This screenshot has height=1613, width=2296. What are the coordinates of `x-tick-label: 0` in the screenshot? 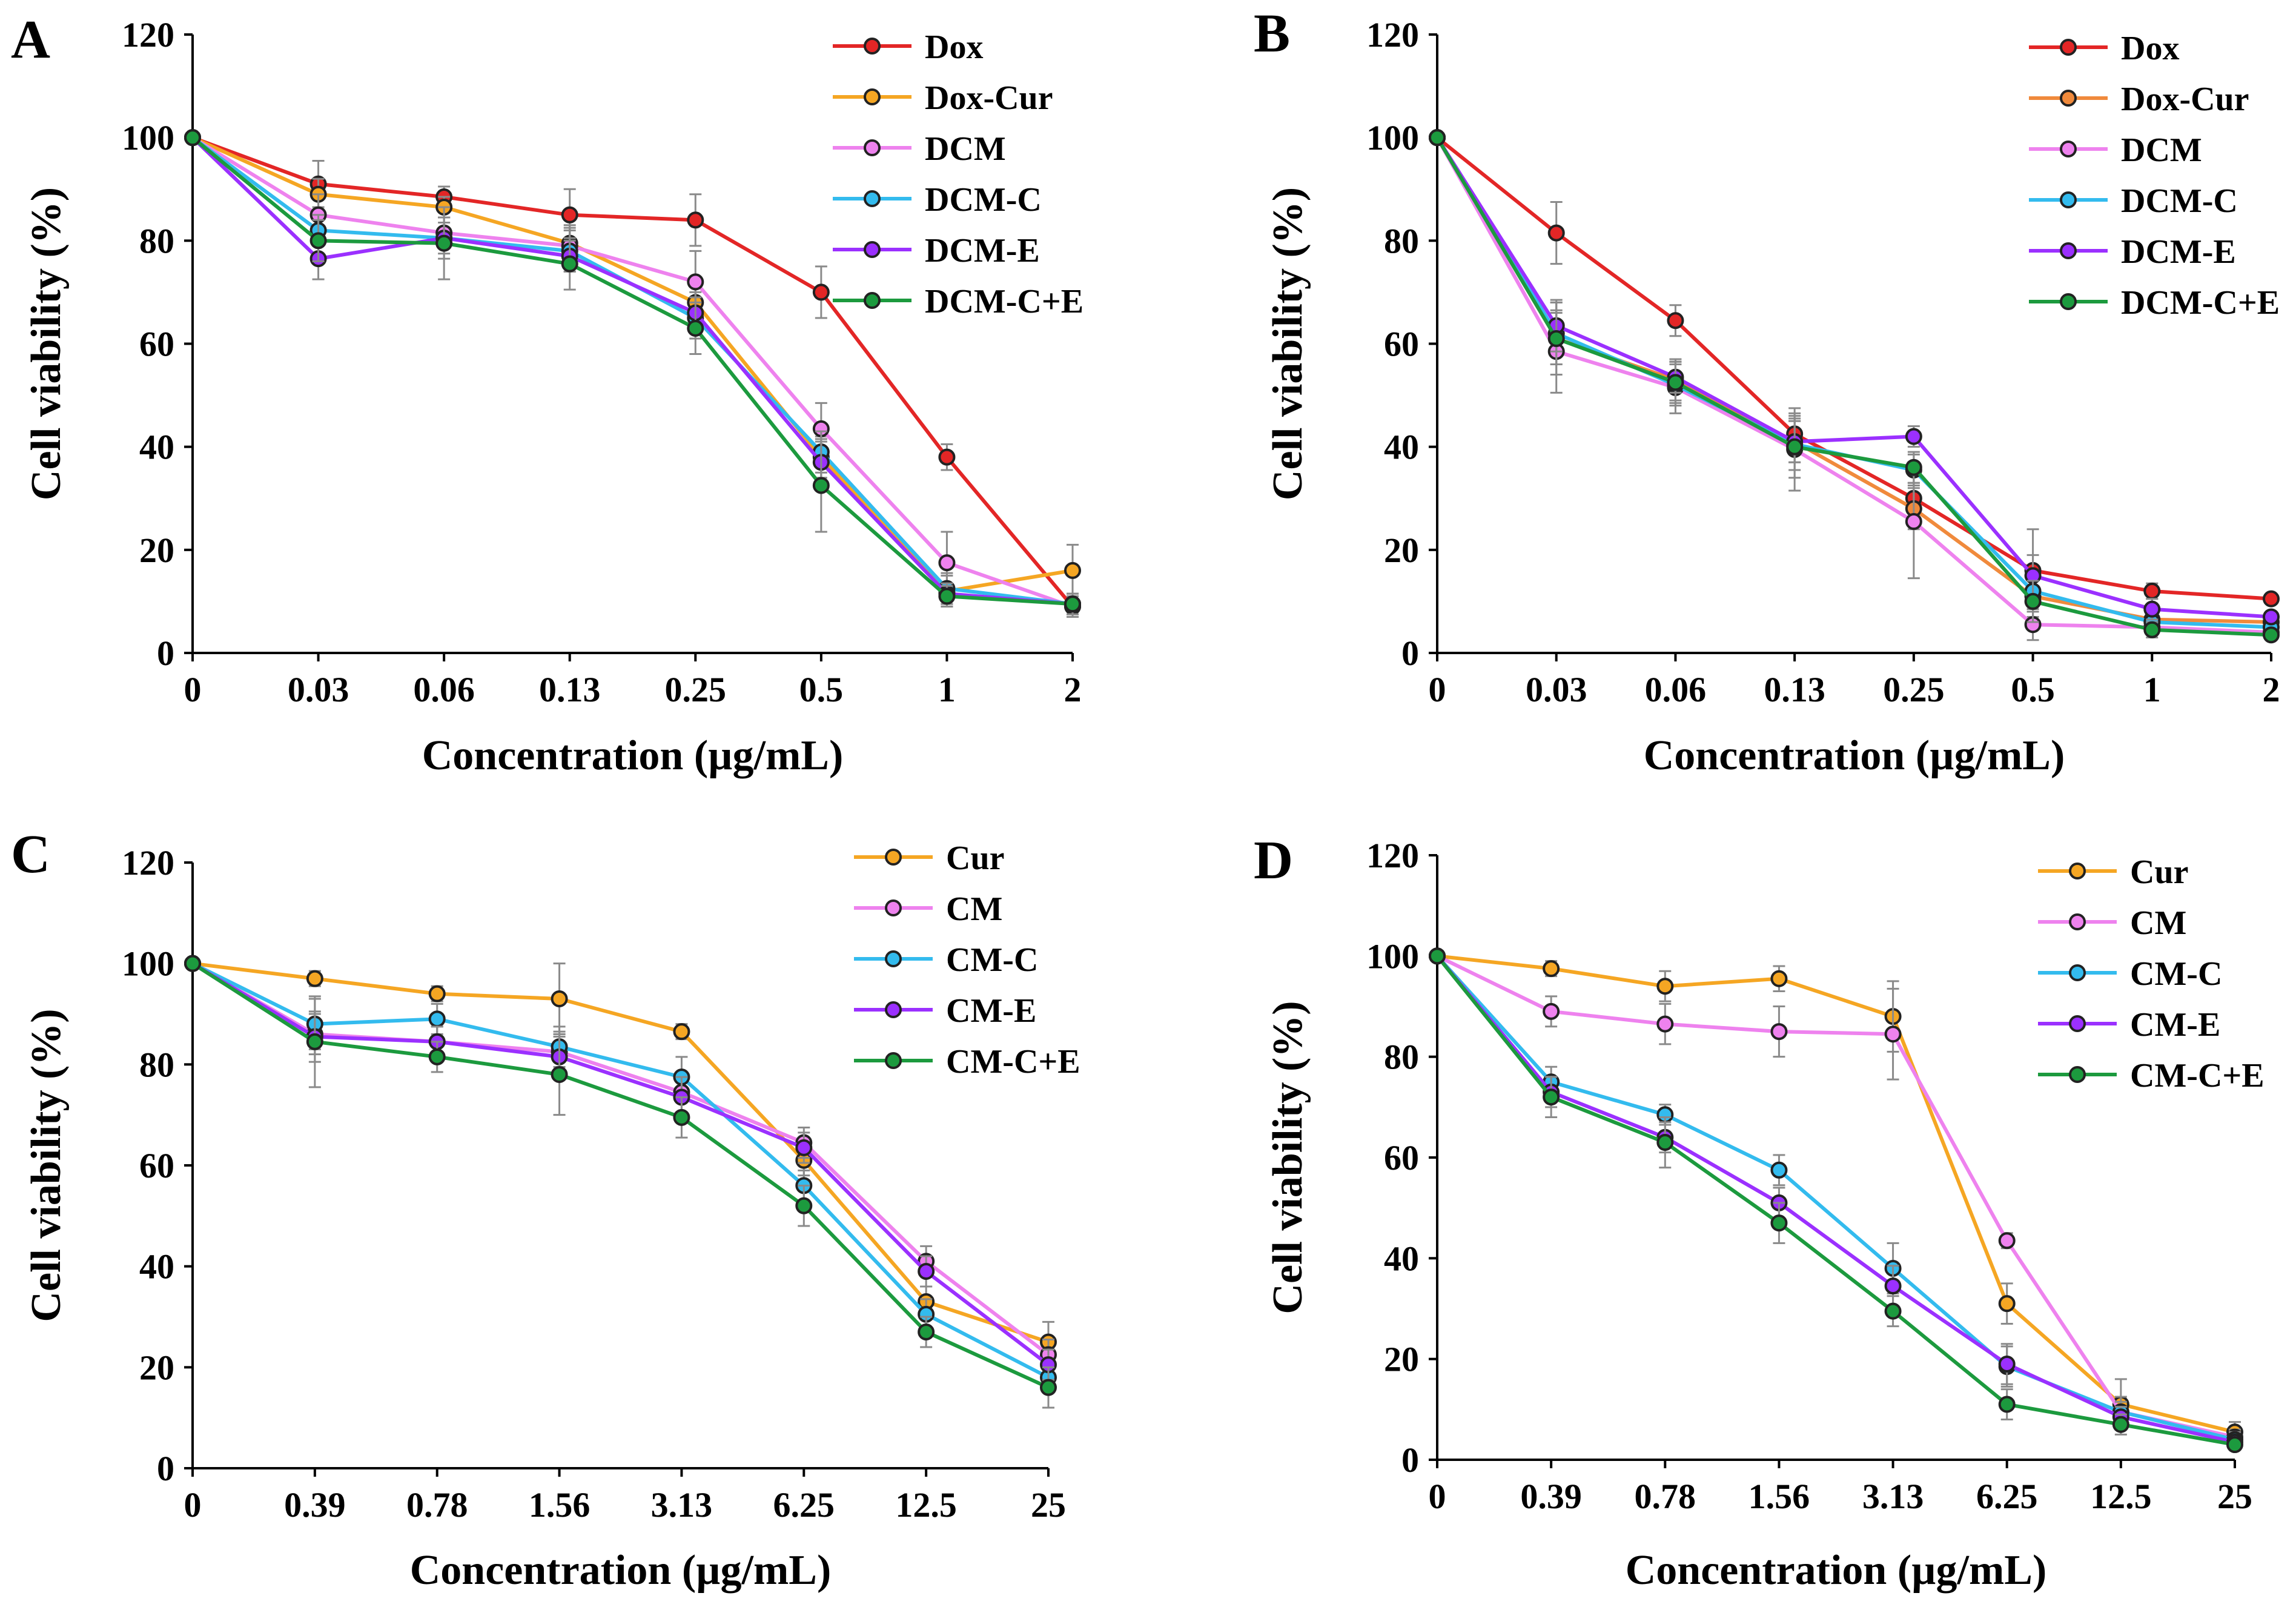 It's located at (1437, 1496).